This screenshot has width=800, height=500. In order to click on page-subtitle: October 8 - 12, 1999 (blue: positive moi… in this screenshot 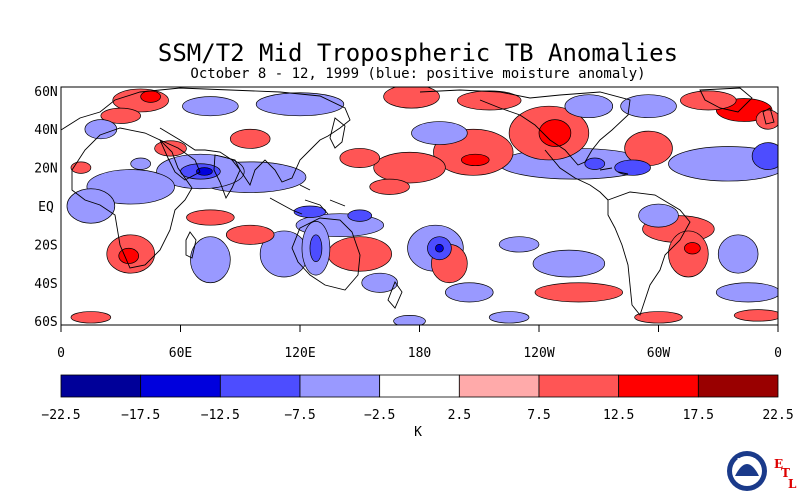, I will do `click(417, 74)`.